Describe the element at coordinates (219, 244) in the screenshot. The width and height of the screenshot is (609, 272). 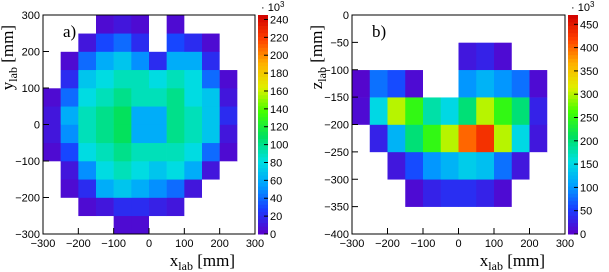
I see `x-tick-label: 200` at that location.